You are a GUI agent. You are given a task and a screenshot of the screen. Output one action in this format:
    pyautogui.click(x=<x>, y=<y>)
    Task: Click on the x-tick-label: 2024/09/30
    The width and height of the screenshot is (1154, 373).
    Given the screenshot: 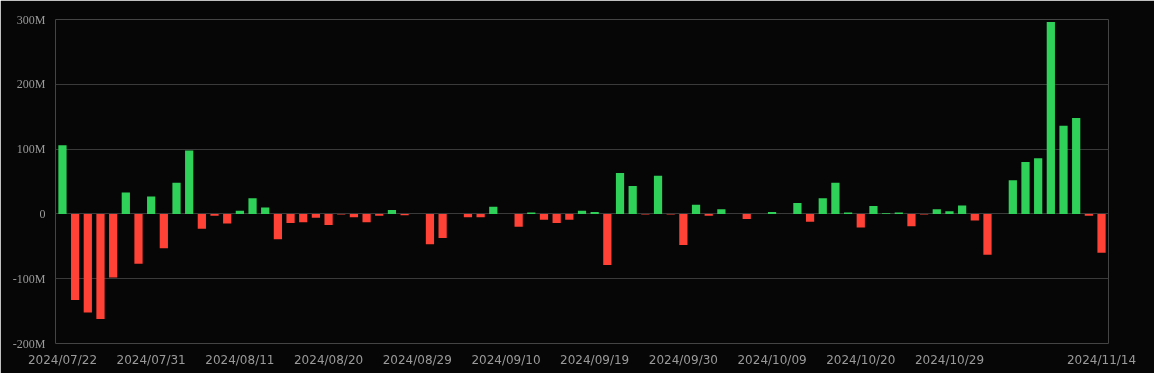 What is the action you would take?
    pyautogui.click(x=683, y=359)
    